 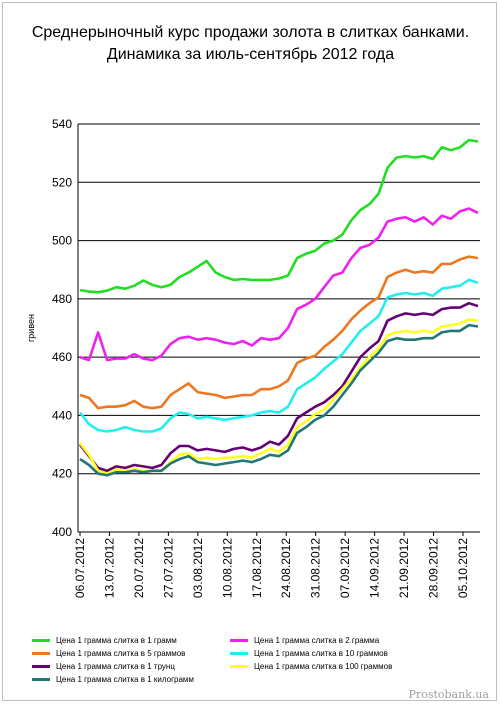 I want to click on legend-item: Цена 1 грамма слитка в 2 грамма, so click(x=304, y=640).